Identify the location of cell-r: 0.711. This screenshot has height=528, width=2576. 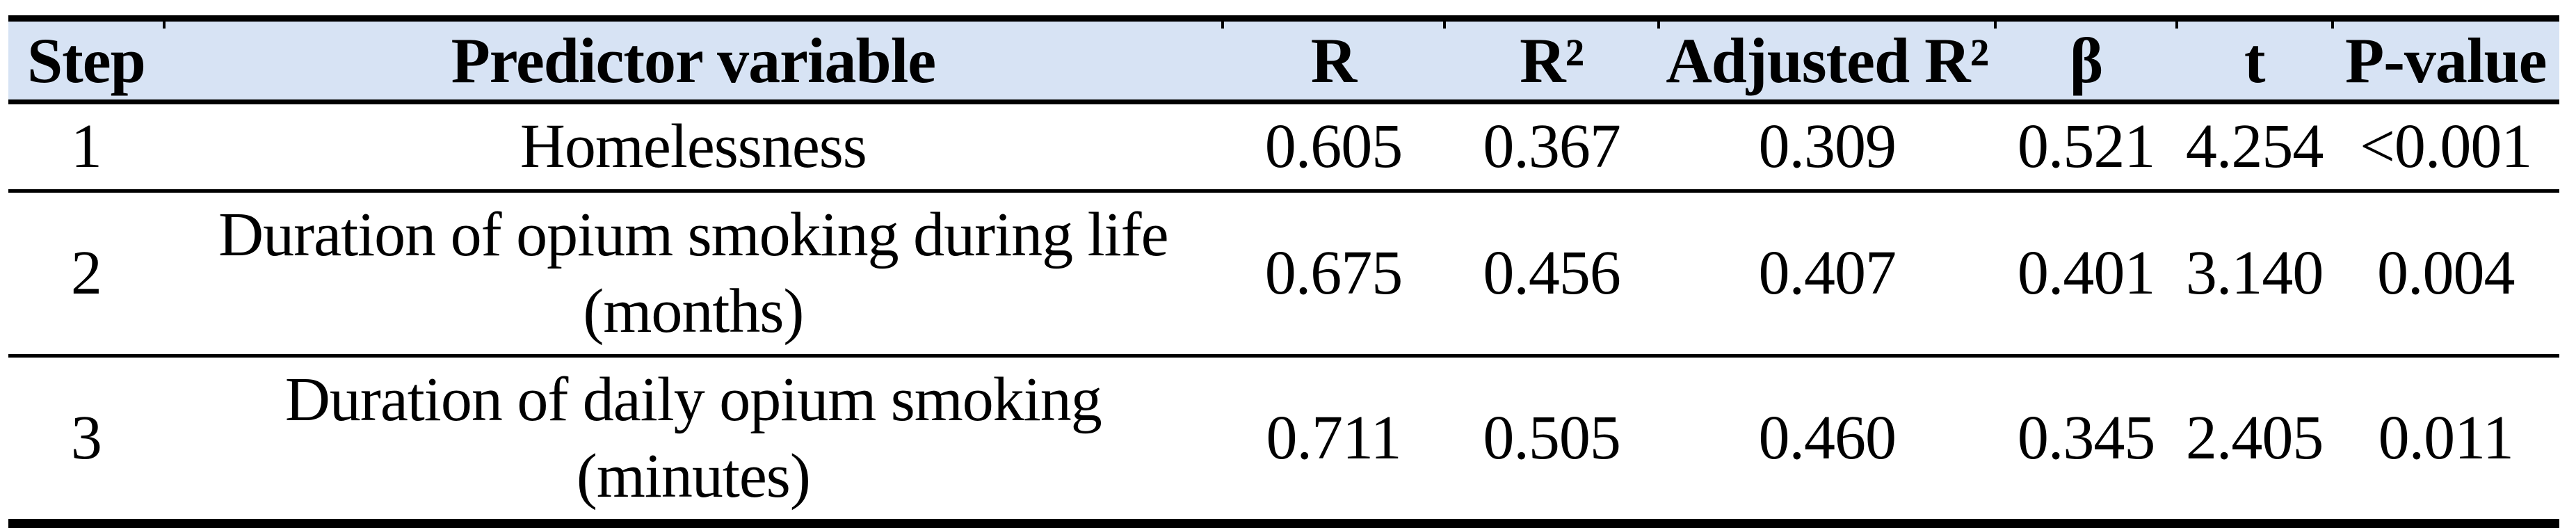
(1334, 437).